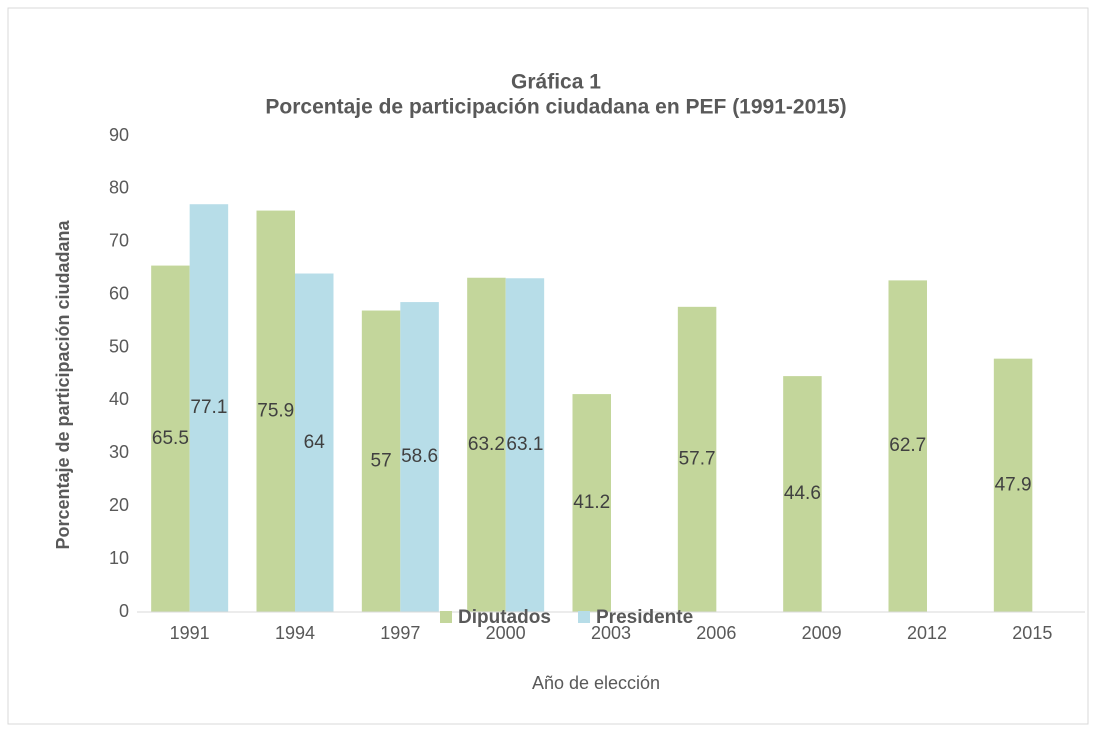 The width and height of the screenshot is (1095, 732). Describe the element at coordinates (506, 633) in the screenshot. I see `x-tick-label: 2000` at that location.